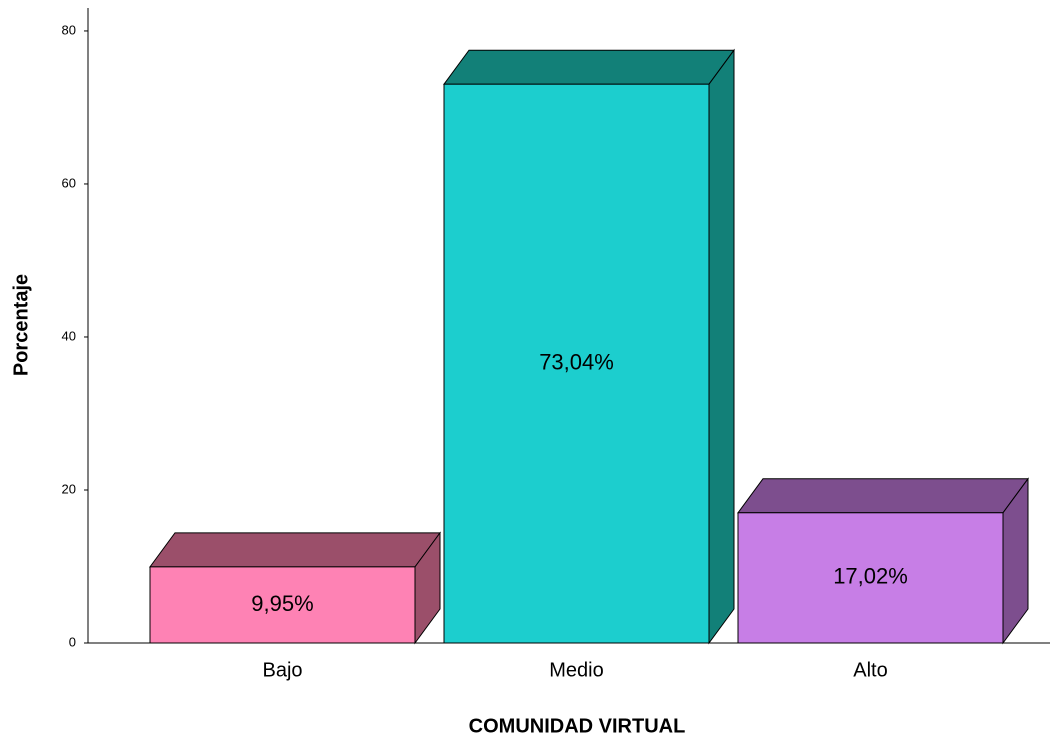  Describe the element at coordinates (870, 670) in the screenshot. I see `x-tick-label: Alto` at that location.